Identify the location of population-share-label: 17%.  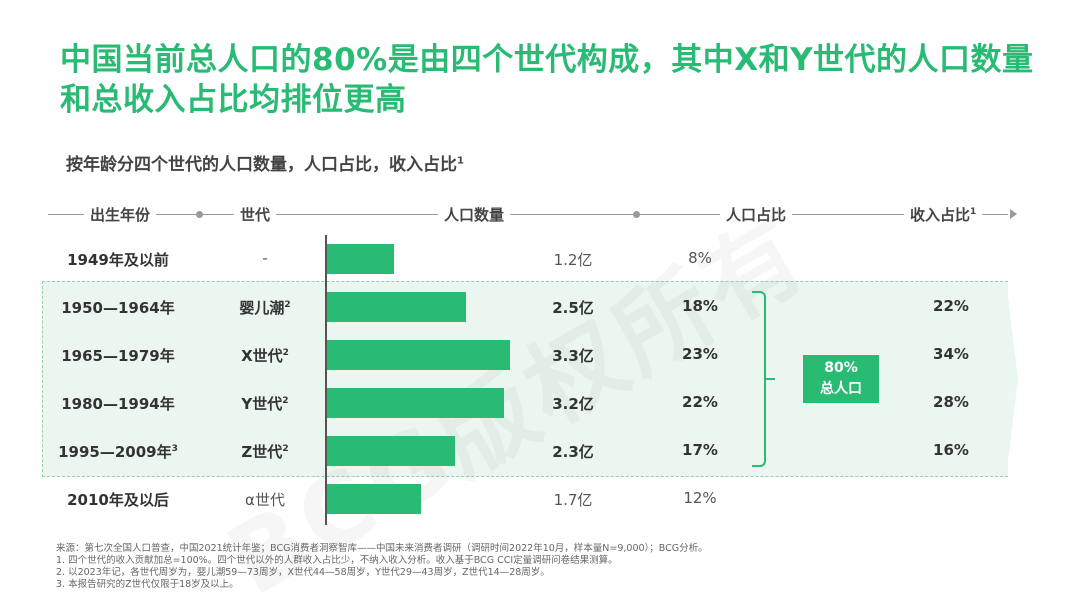
(700, 450).